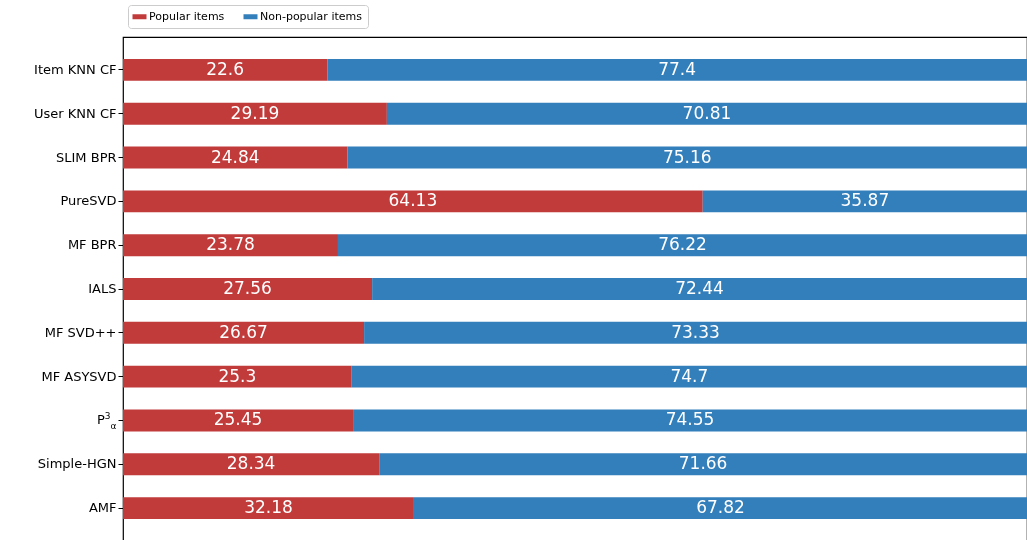 This screenshot has width=1027, height=540. I want to click on y-tick-label: MF SVD++, so click(80, 332).